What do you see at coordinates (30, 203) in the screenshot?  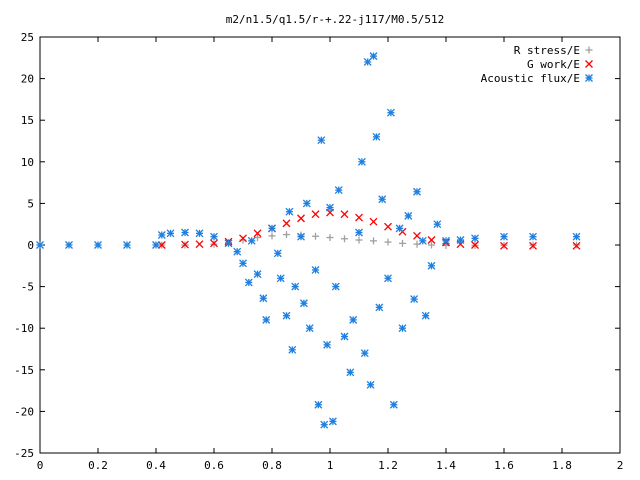 I see `y-tick-label: 5` at bounding box center [30, 203].